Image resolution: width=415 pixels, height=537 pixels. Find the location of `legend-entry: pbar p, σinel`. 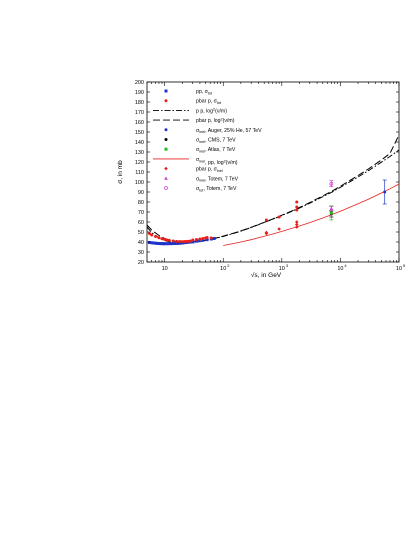

legend-entry: pbar p, σinel is located at coordinates (193, 170).